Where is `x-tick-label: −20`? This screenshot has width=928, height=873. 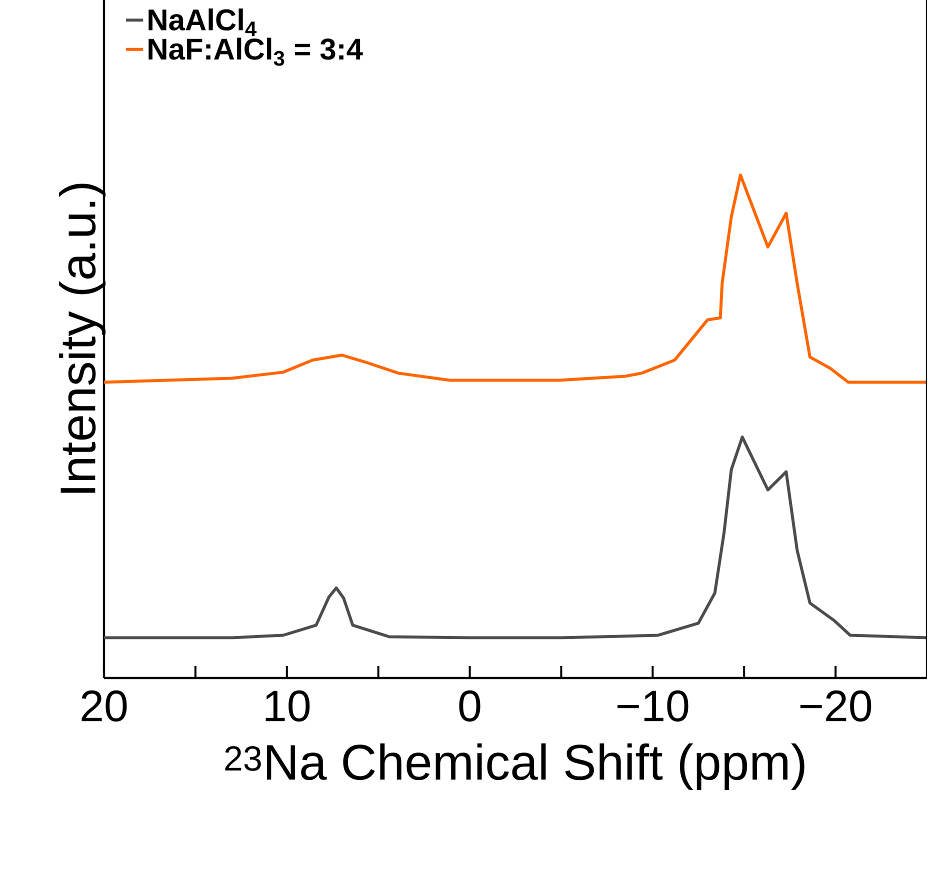 x-tick-label: −20 is located at coordinates (836, 706).